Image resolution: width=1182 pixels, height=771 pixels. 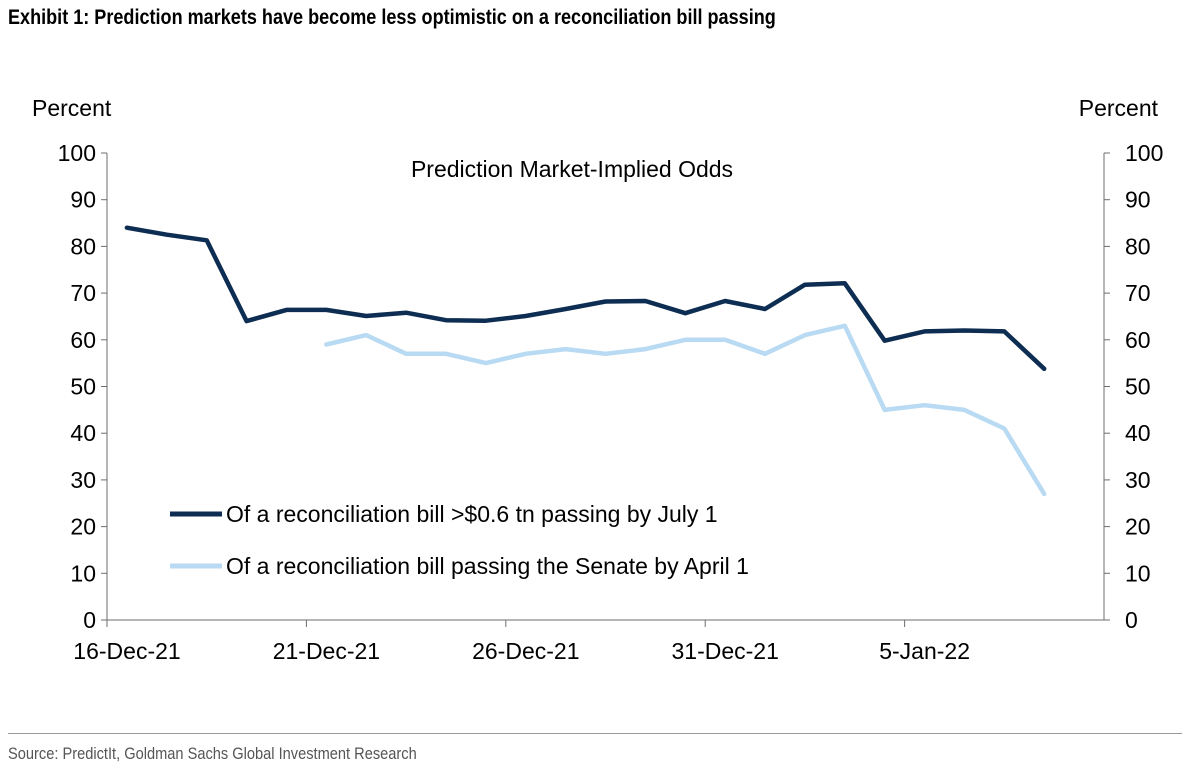 I want to click on x-tick-label: 31-Dec-21, so click(x=725, y=651).